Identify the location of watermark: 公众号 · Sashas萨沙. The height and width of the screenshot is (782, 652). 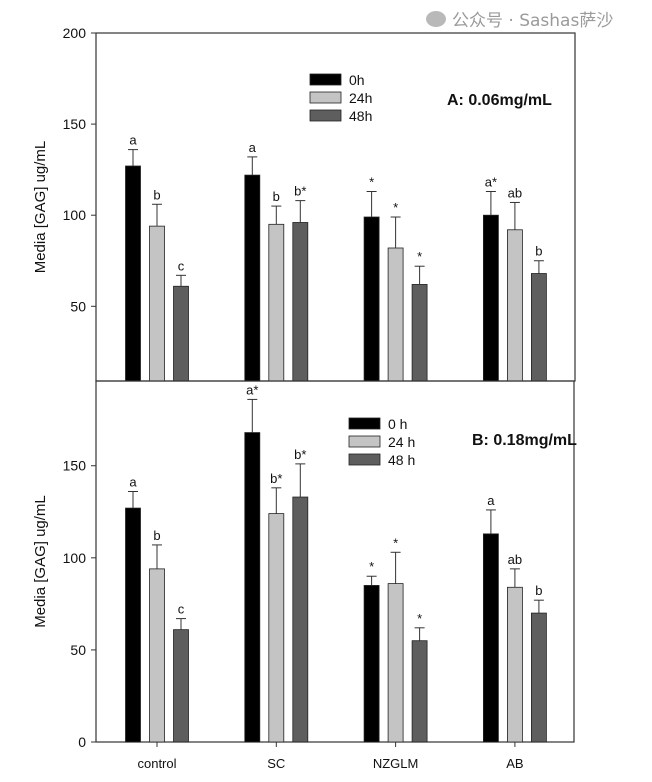
(519, 18).